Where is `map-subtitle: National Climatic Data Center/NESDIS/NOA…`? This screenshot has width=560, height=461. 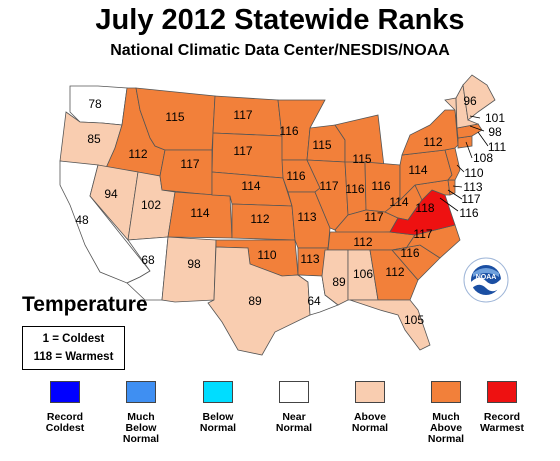
map-subtitle: National Climatic Data Center/NESDIS/NOA… is located at coordinates (280, 50).